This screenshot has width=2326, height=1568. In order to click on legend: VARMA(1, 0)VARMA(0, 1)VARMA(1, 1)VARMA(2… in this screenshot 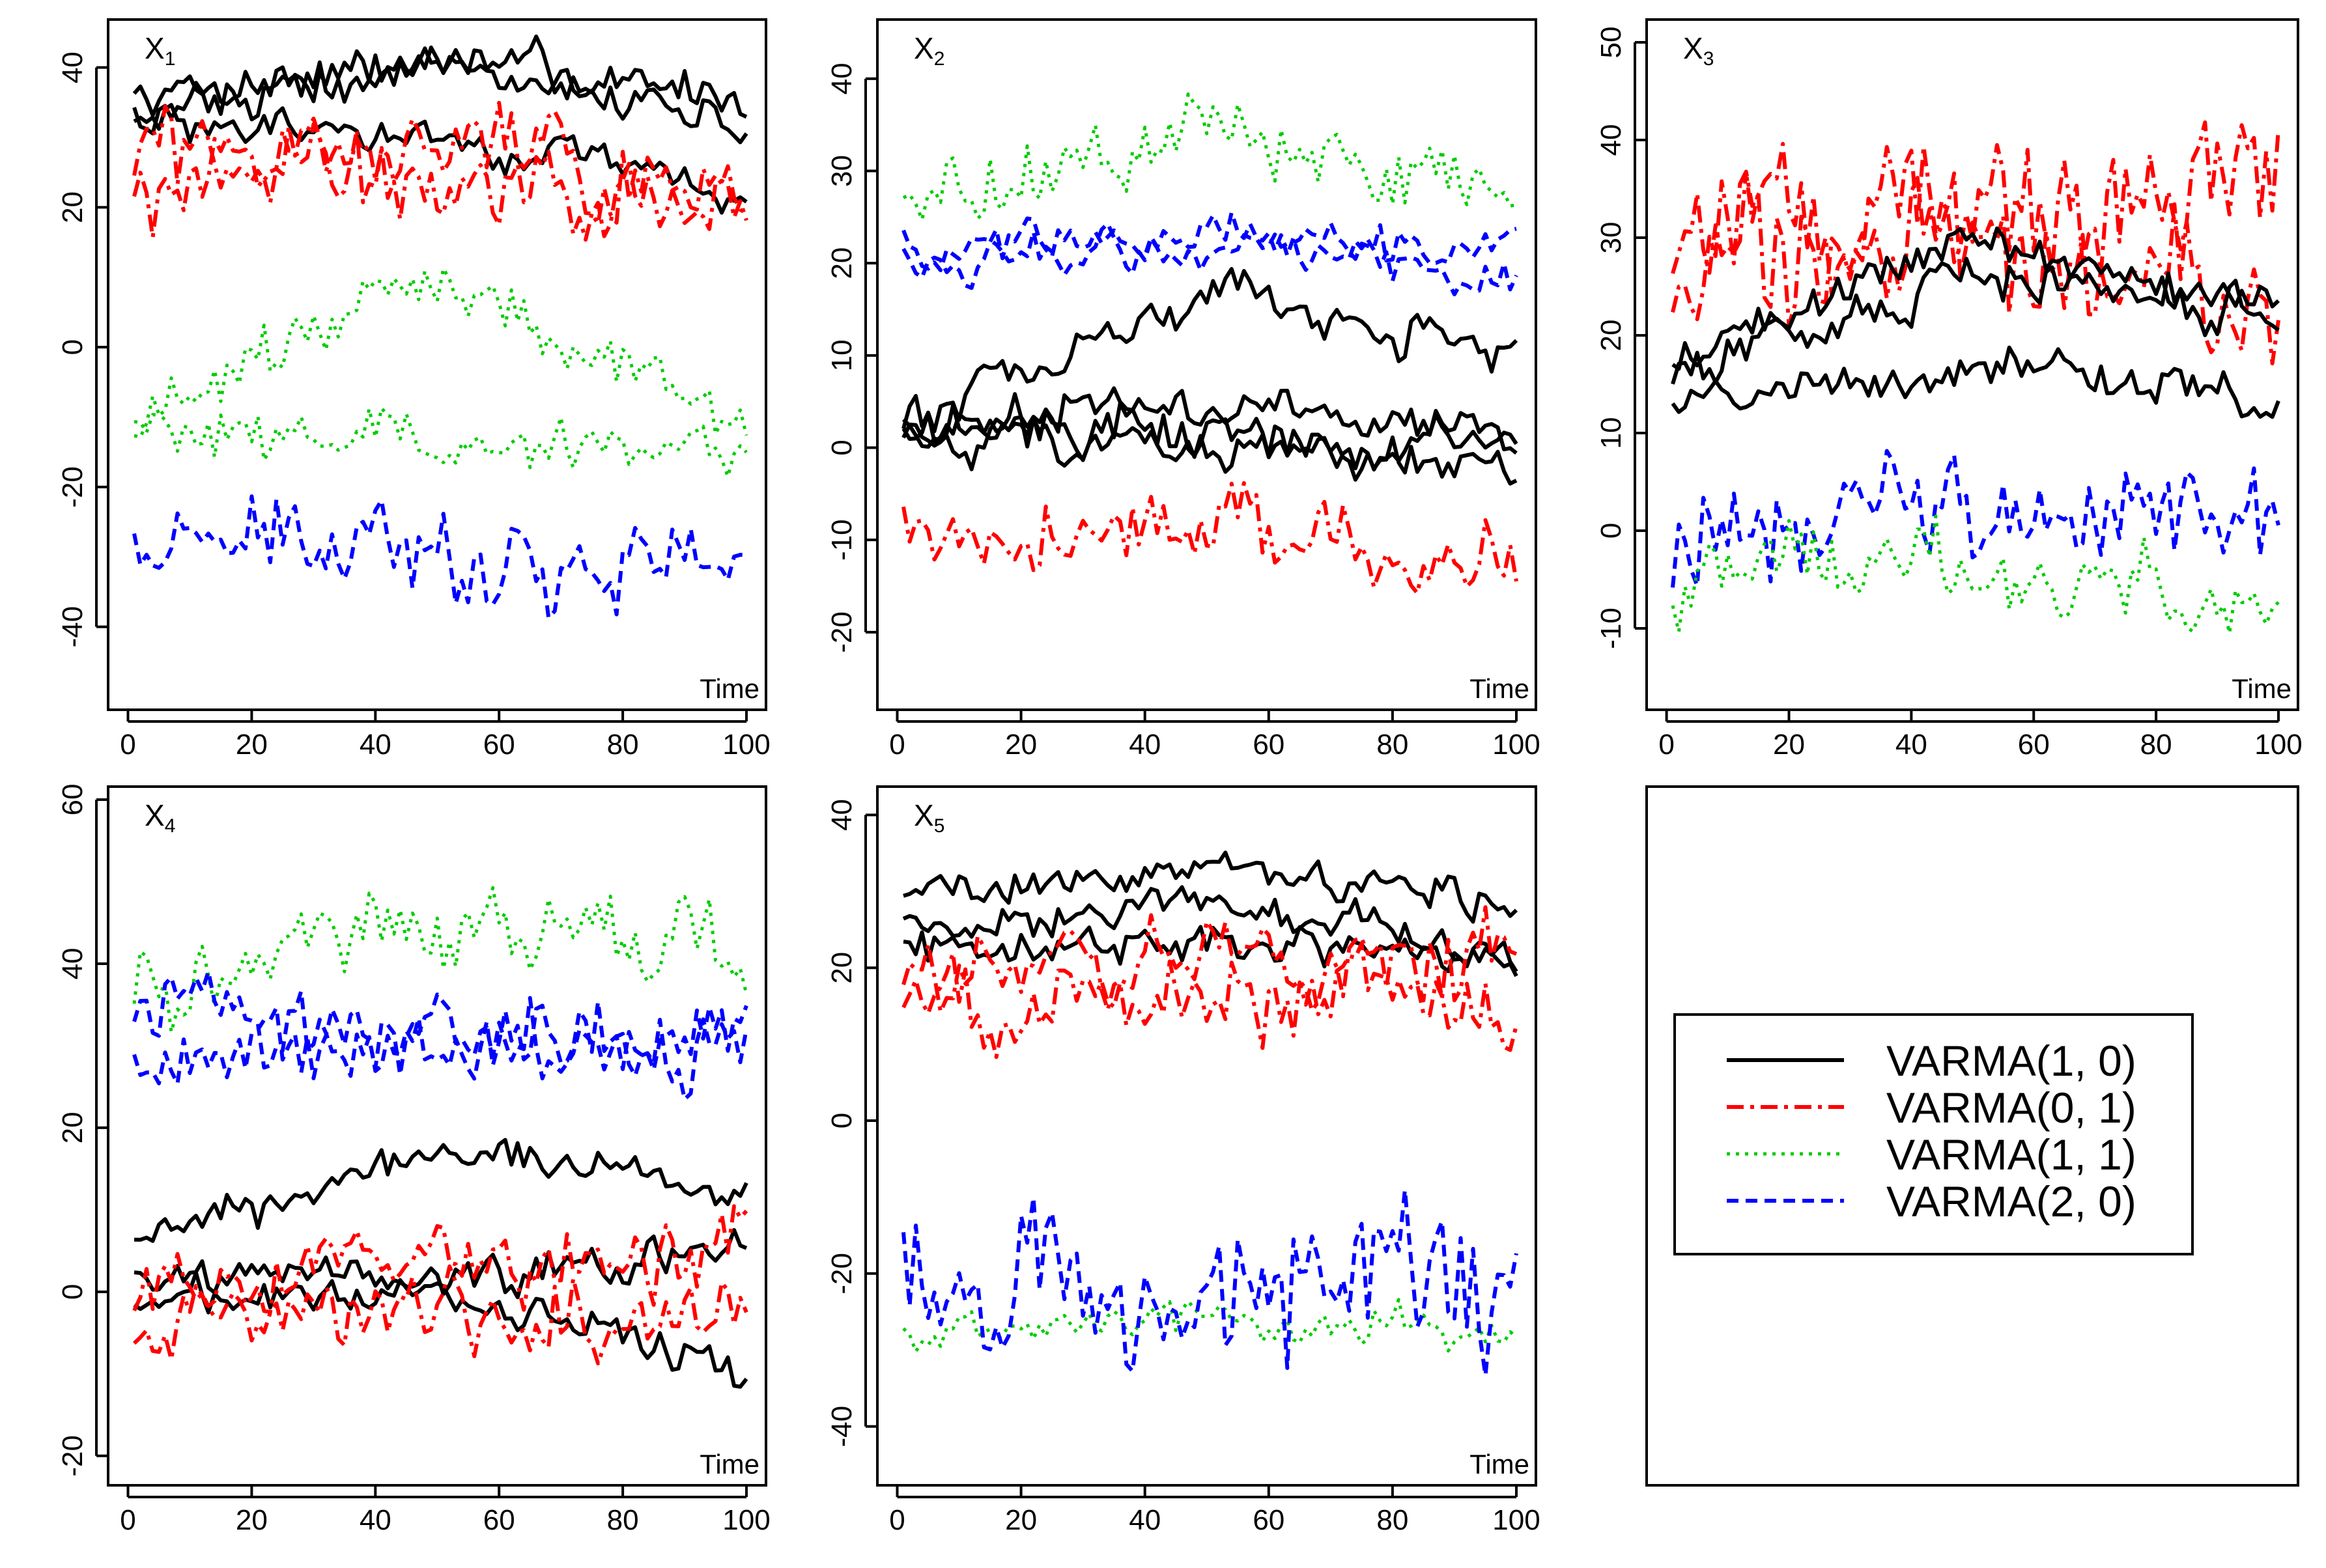, I will do `click(1933, 1134)`.